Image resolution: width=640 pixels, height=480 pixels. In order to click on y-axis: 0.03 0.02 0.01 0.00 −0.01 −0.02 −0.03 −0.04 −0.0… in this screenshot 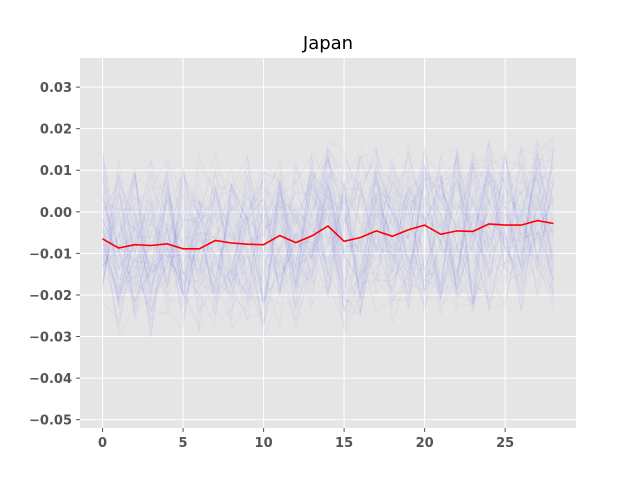, I will do `click(54, 255)`.